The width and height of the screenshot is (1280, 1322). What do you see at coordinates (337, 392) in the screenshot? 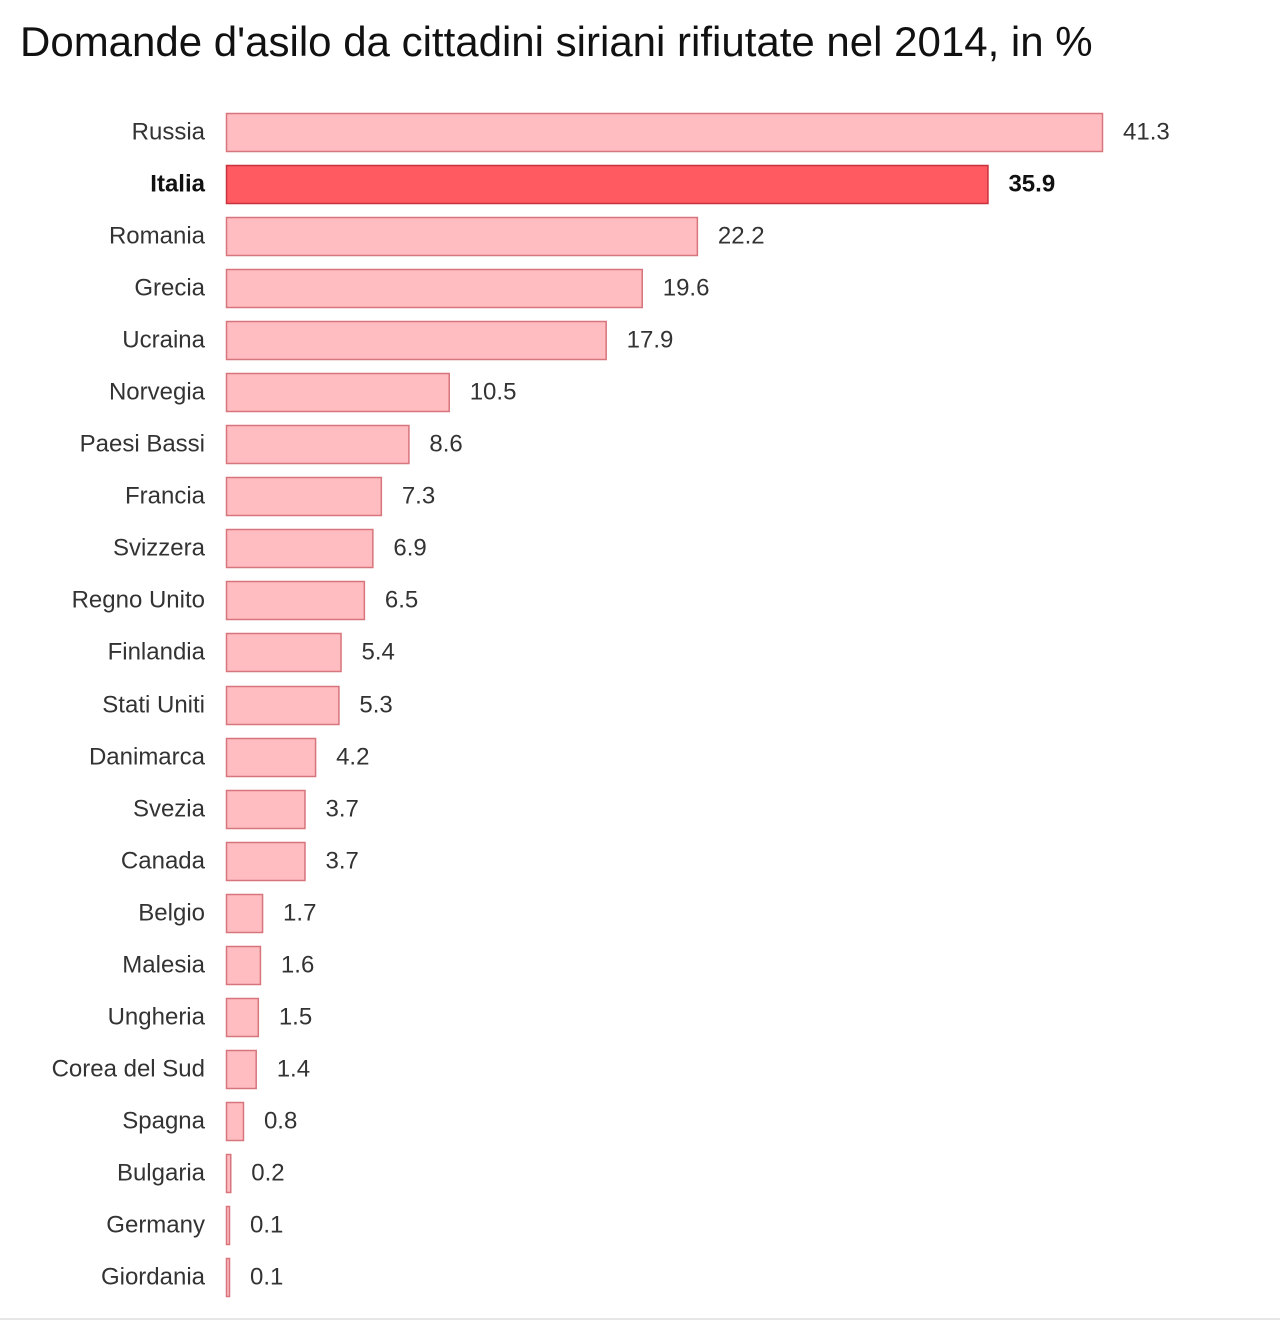
I see `bar-norvegia` at bounding box center [337, 392].